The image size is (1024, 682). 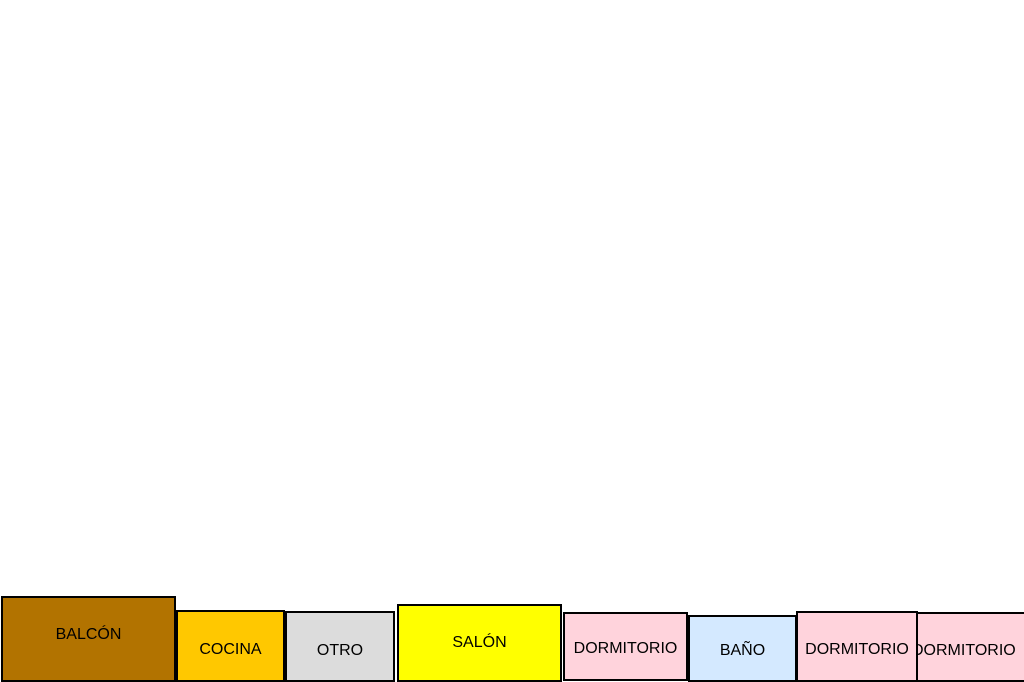 I want to click on room-salon: SALÓN, so click(x=479, y=643).